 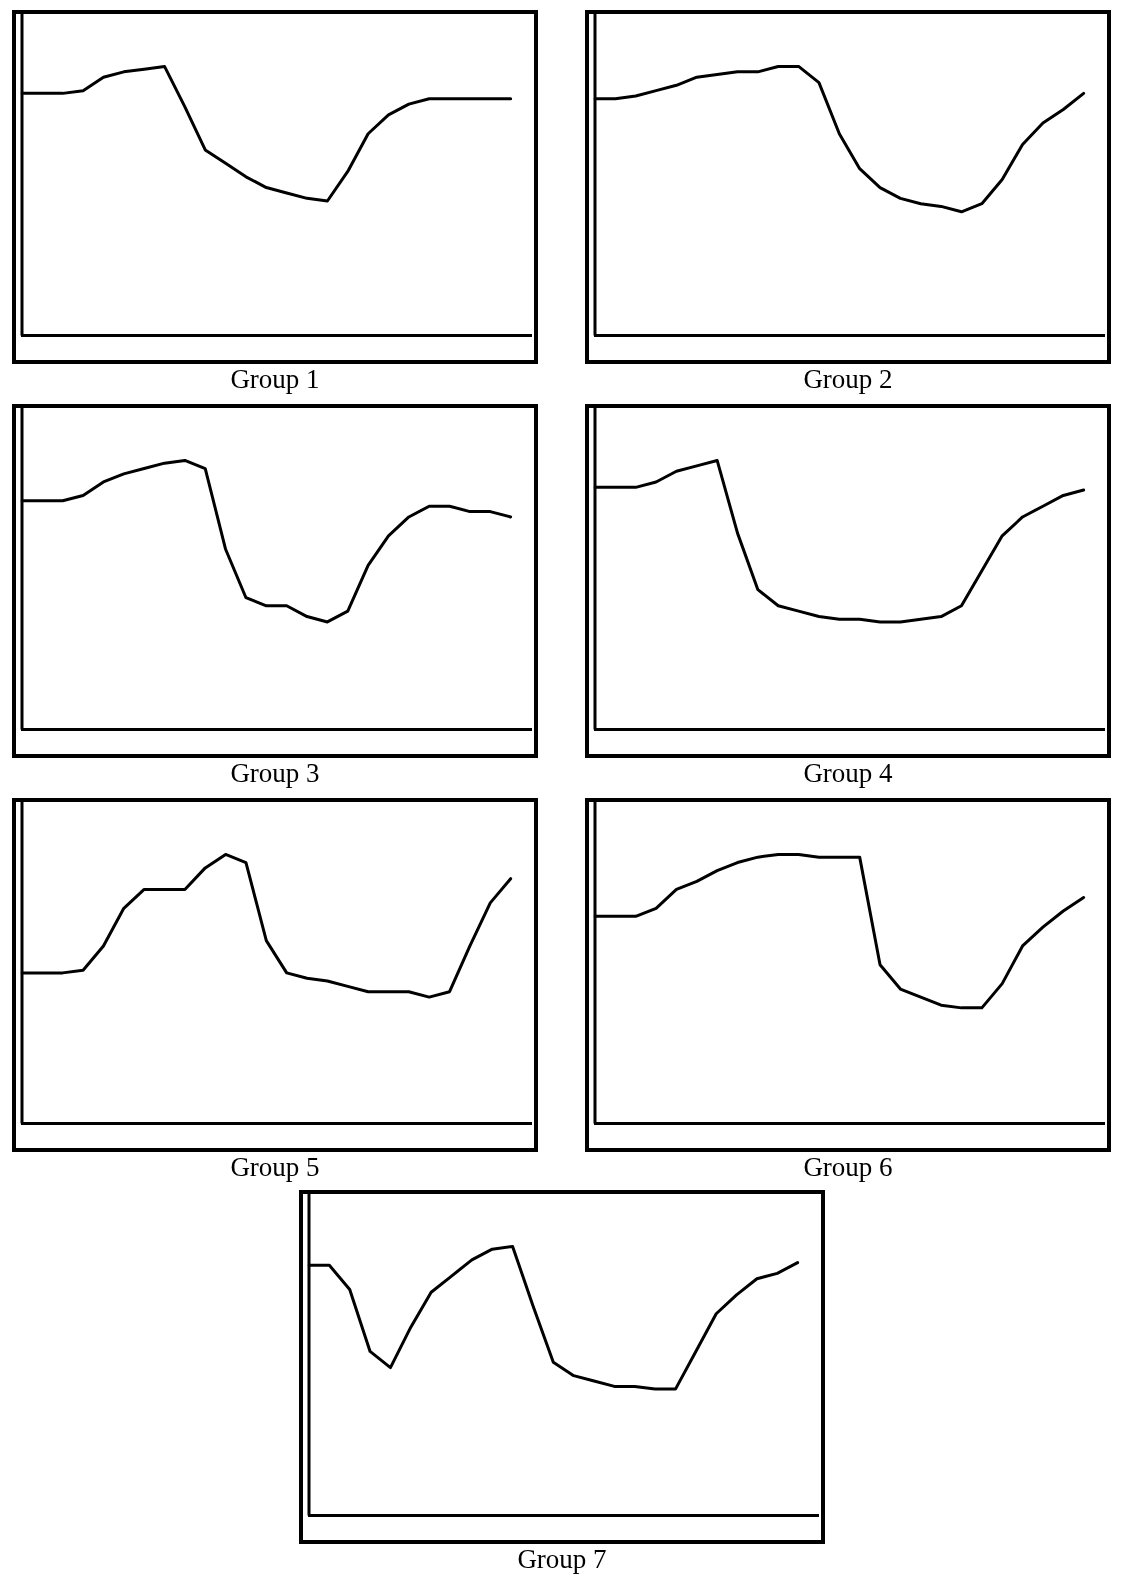 I want to click on x-axis-title: Group 1, so click(x=275, y=379).